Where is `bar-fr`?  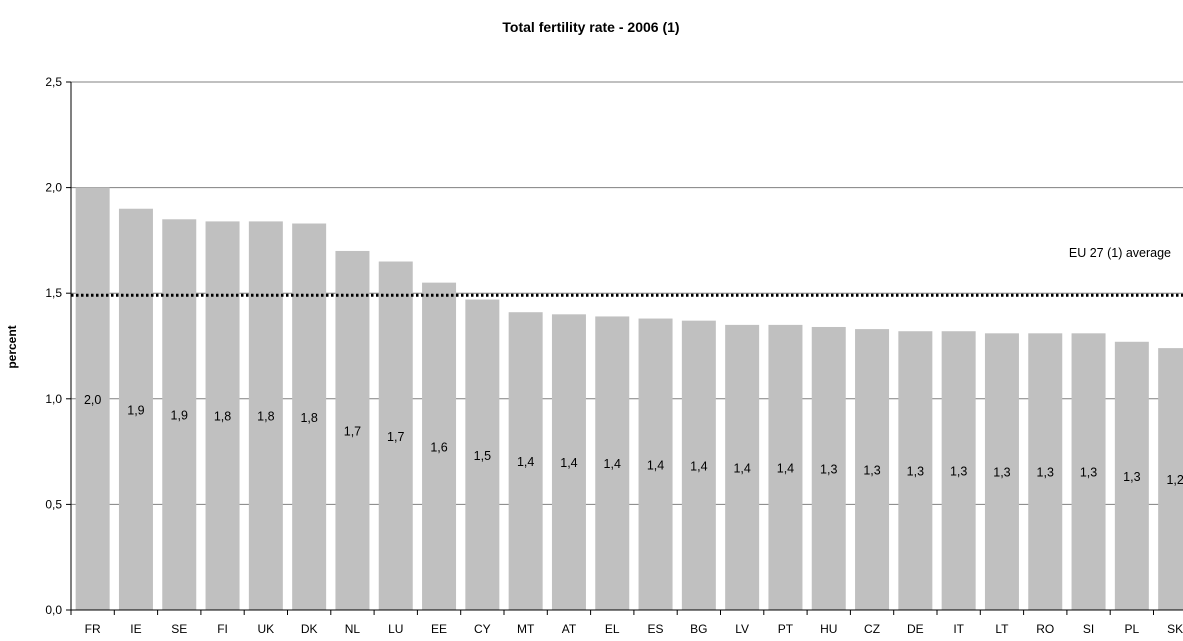
bar-fr is located at coordinates (92, 398).